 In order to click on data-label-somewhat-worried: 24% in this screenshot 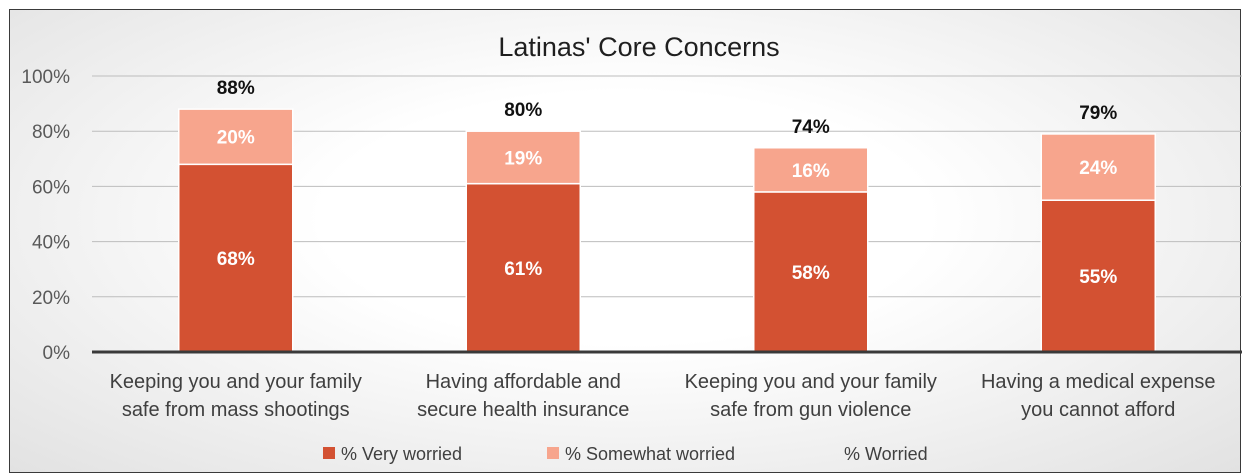, I will do `click(1098, 168)`.